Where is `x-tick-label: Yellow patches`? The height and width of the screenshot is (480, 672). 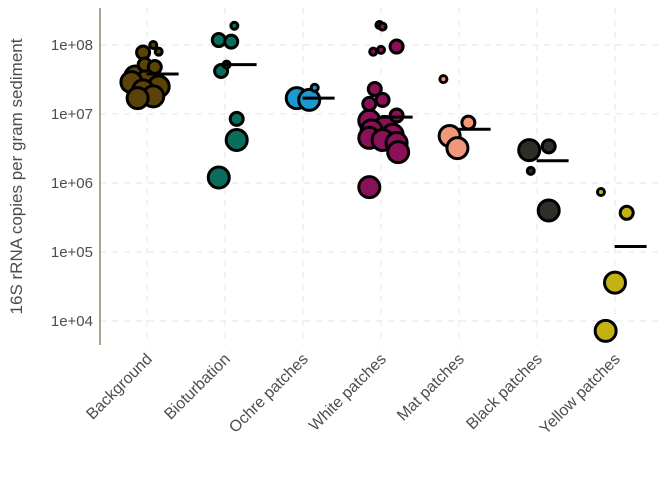 x-tick-label: Yellow patches is located at coordinates (580, 394).